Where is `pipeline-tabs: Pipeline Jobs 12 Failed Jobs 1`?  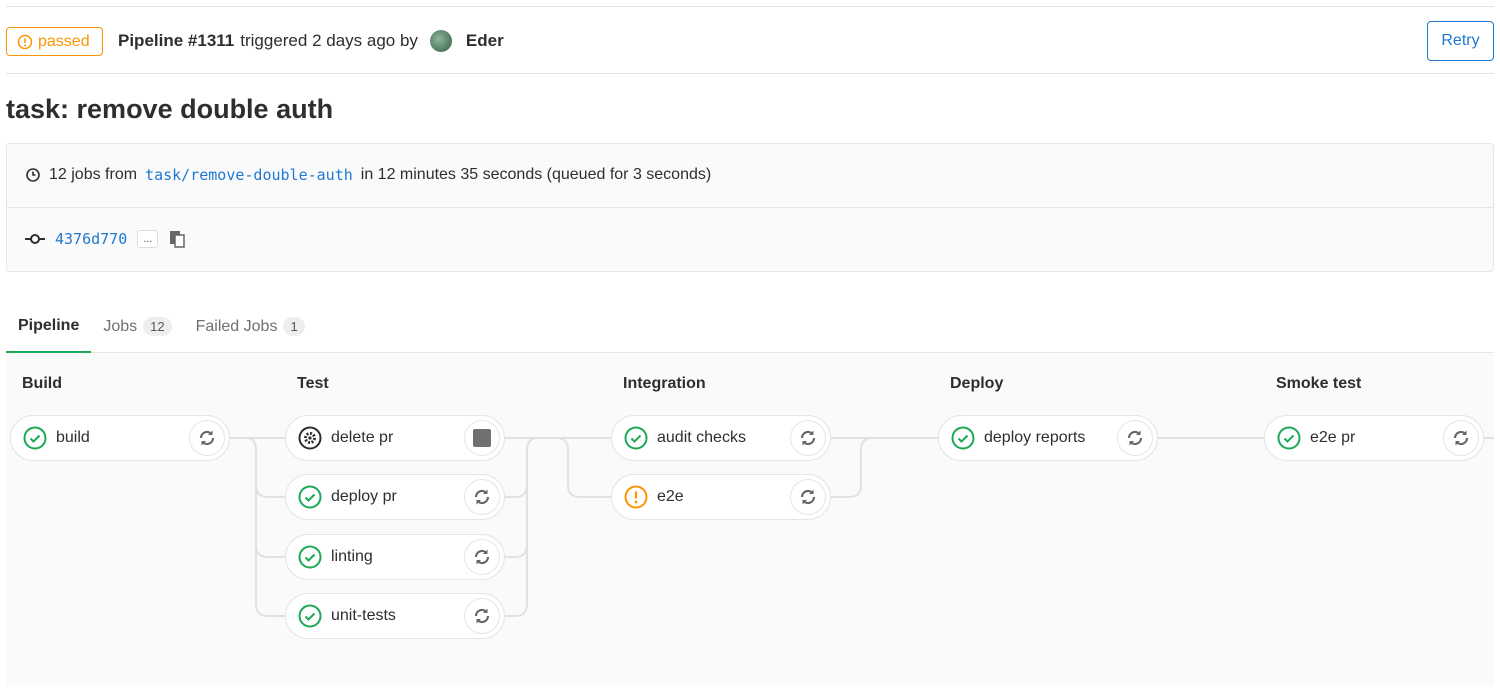
pipeline-tabs: Pipeline Jobs 12 Failed Jobs 1 is located at coordinates (750, 326).